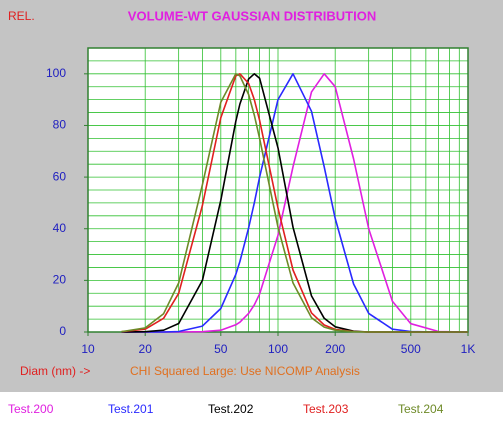 This screenshot has height=427, width=503. What do you see at coordinates (231, 409) in the screenshot?
I see `legend-entry: Test.202` at bounding box center [231, 409].